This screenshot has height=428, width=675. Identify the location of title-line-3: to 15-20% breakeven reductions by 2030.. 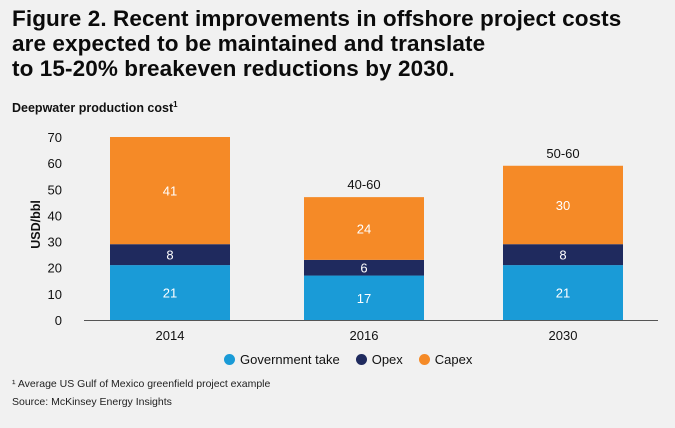
(233, 68).